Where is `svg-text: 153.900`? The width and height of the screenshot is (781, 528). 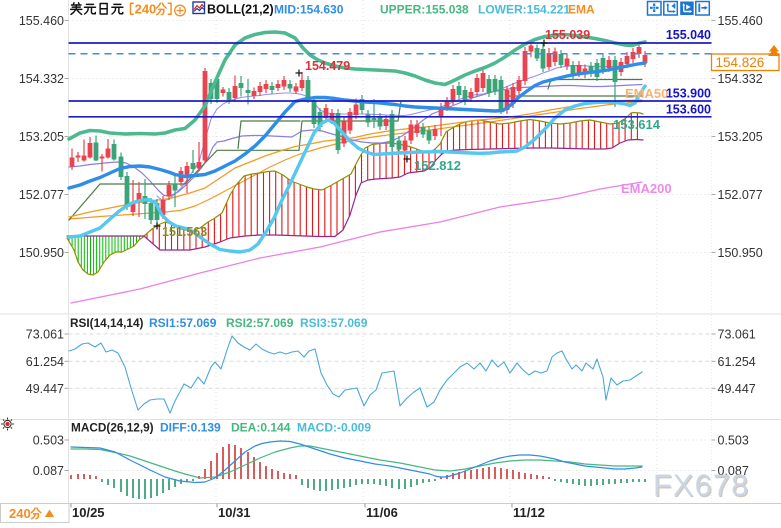 svg-text: 153.900 is located at coordinates (688, 94).